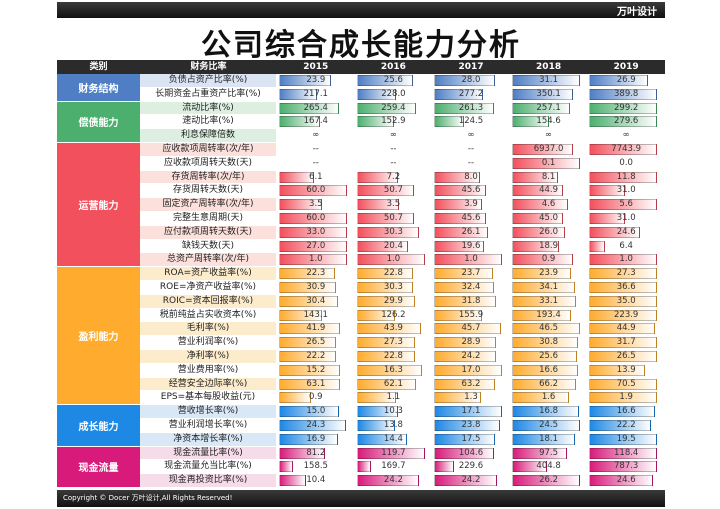 The width and height of the screenshot is (720, 509). I want to click on value-text: 1.3, so click(471, 397).